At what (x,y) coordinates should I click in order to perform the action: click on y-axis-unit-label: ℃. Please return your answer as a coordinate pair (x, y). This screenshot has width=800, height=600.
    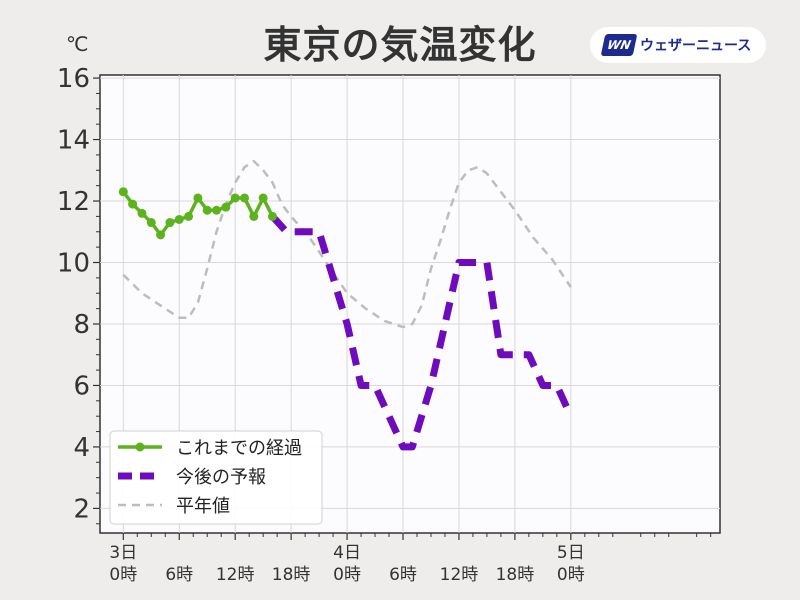
    Looking at the image, I should click on (77, 44).